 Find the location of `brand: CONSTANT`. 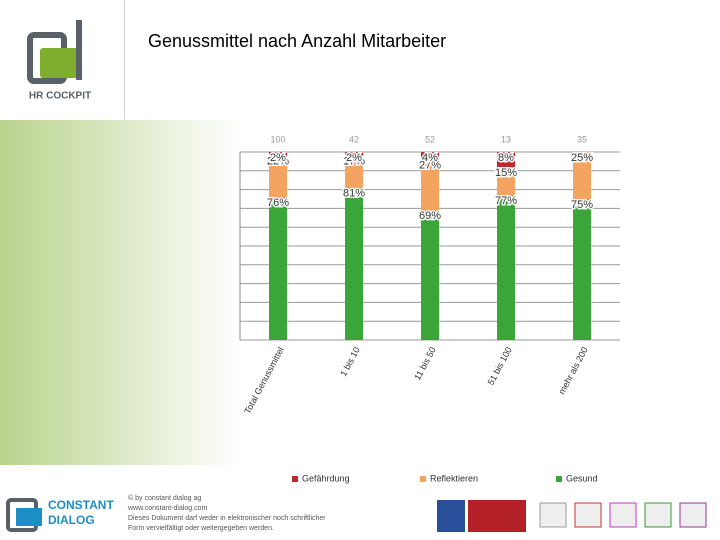

brand: CONSTANT is located at coordinates (81, 505).